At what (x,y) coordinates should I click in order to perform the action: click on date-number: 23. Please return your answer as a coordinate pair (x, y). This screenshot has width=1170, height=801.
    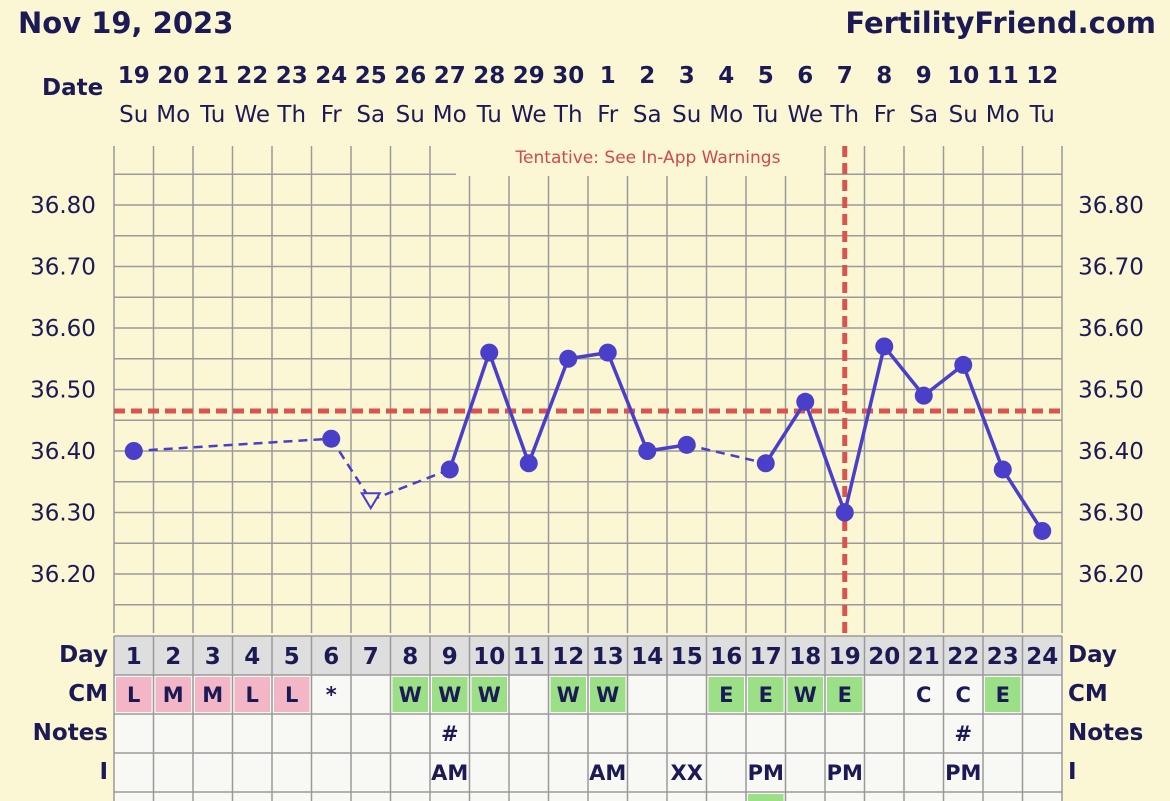
    Looking at the image, I should click on (292, 76).